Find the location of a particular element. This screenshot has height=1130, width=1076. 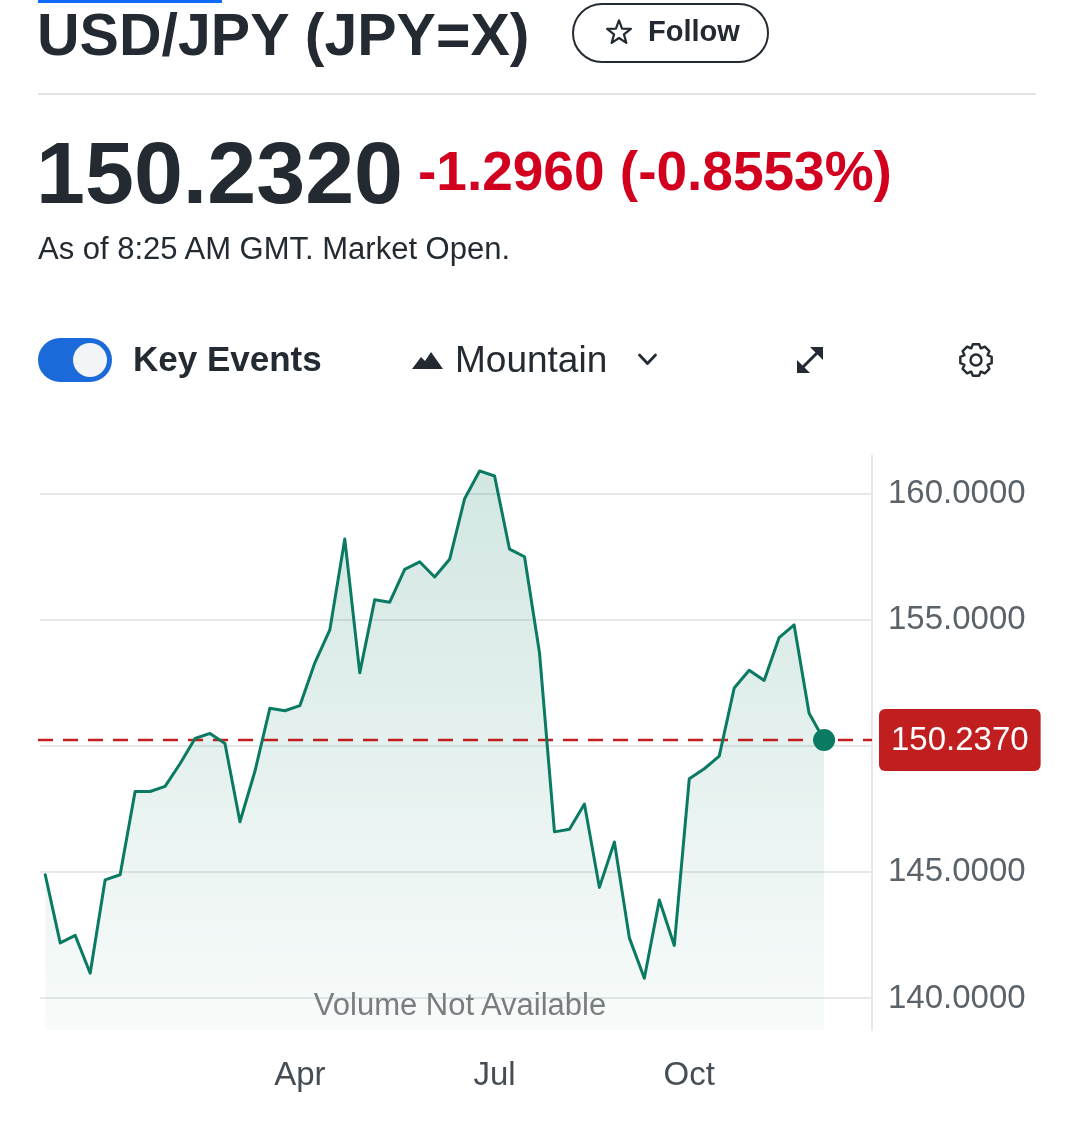

y-tick-label: 155.0000 is located at coordinates (957, 617).